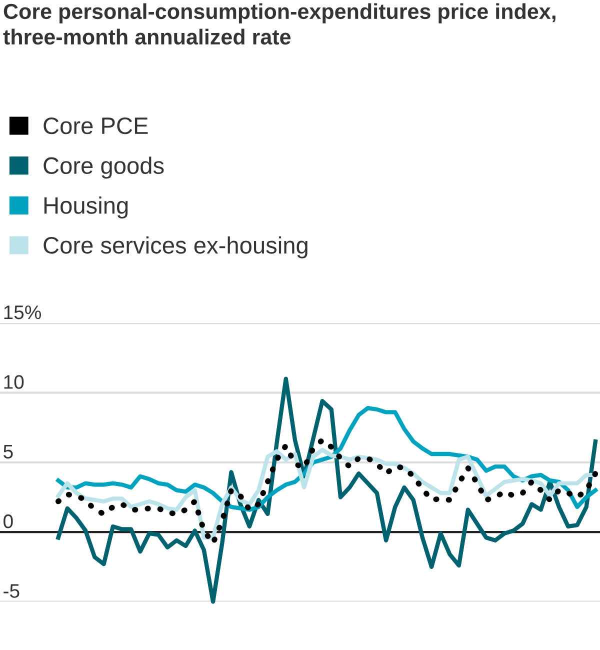  What do you see at coordinates (176, 247) in the screenshot?
I see `legend-label: Core services ex-housing` at bounding box center [176, 247].